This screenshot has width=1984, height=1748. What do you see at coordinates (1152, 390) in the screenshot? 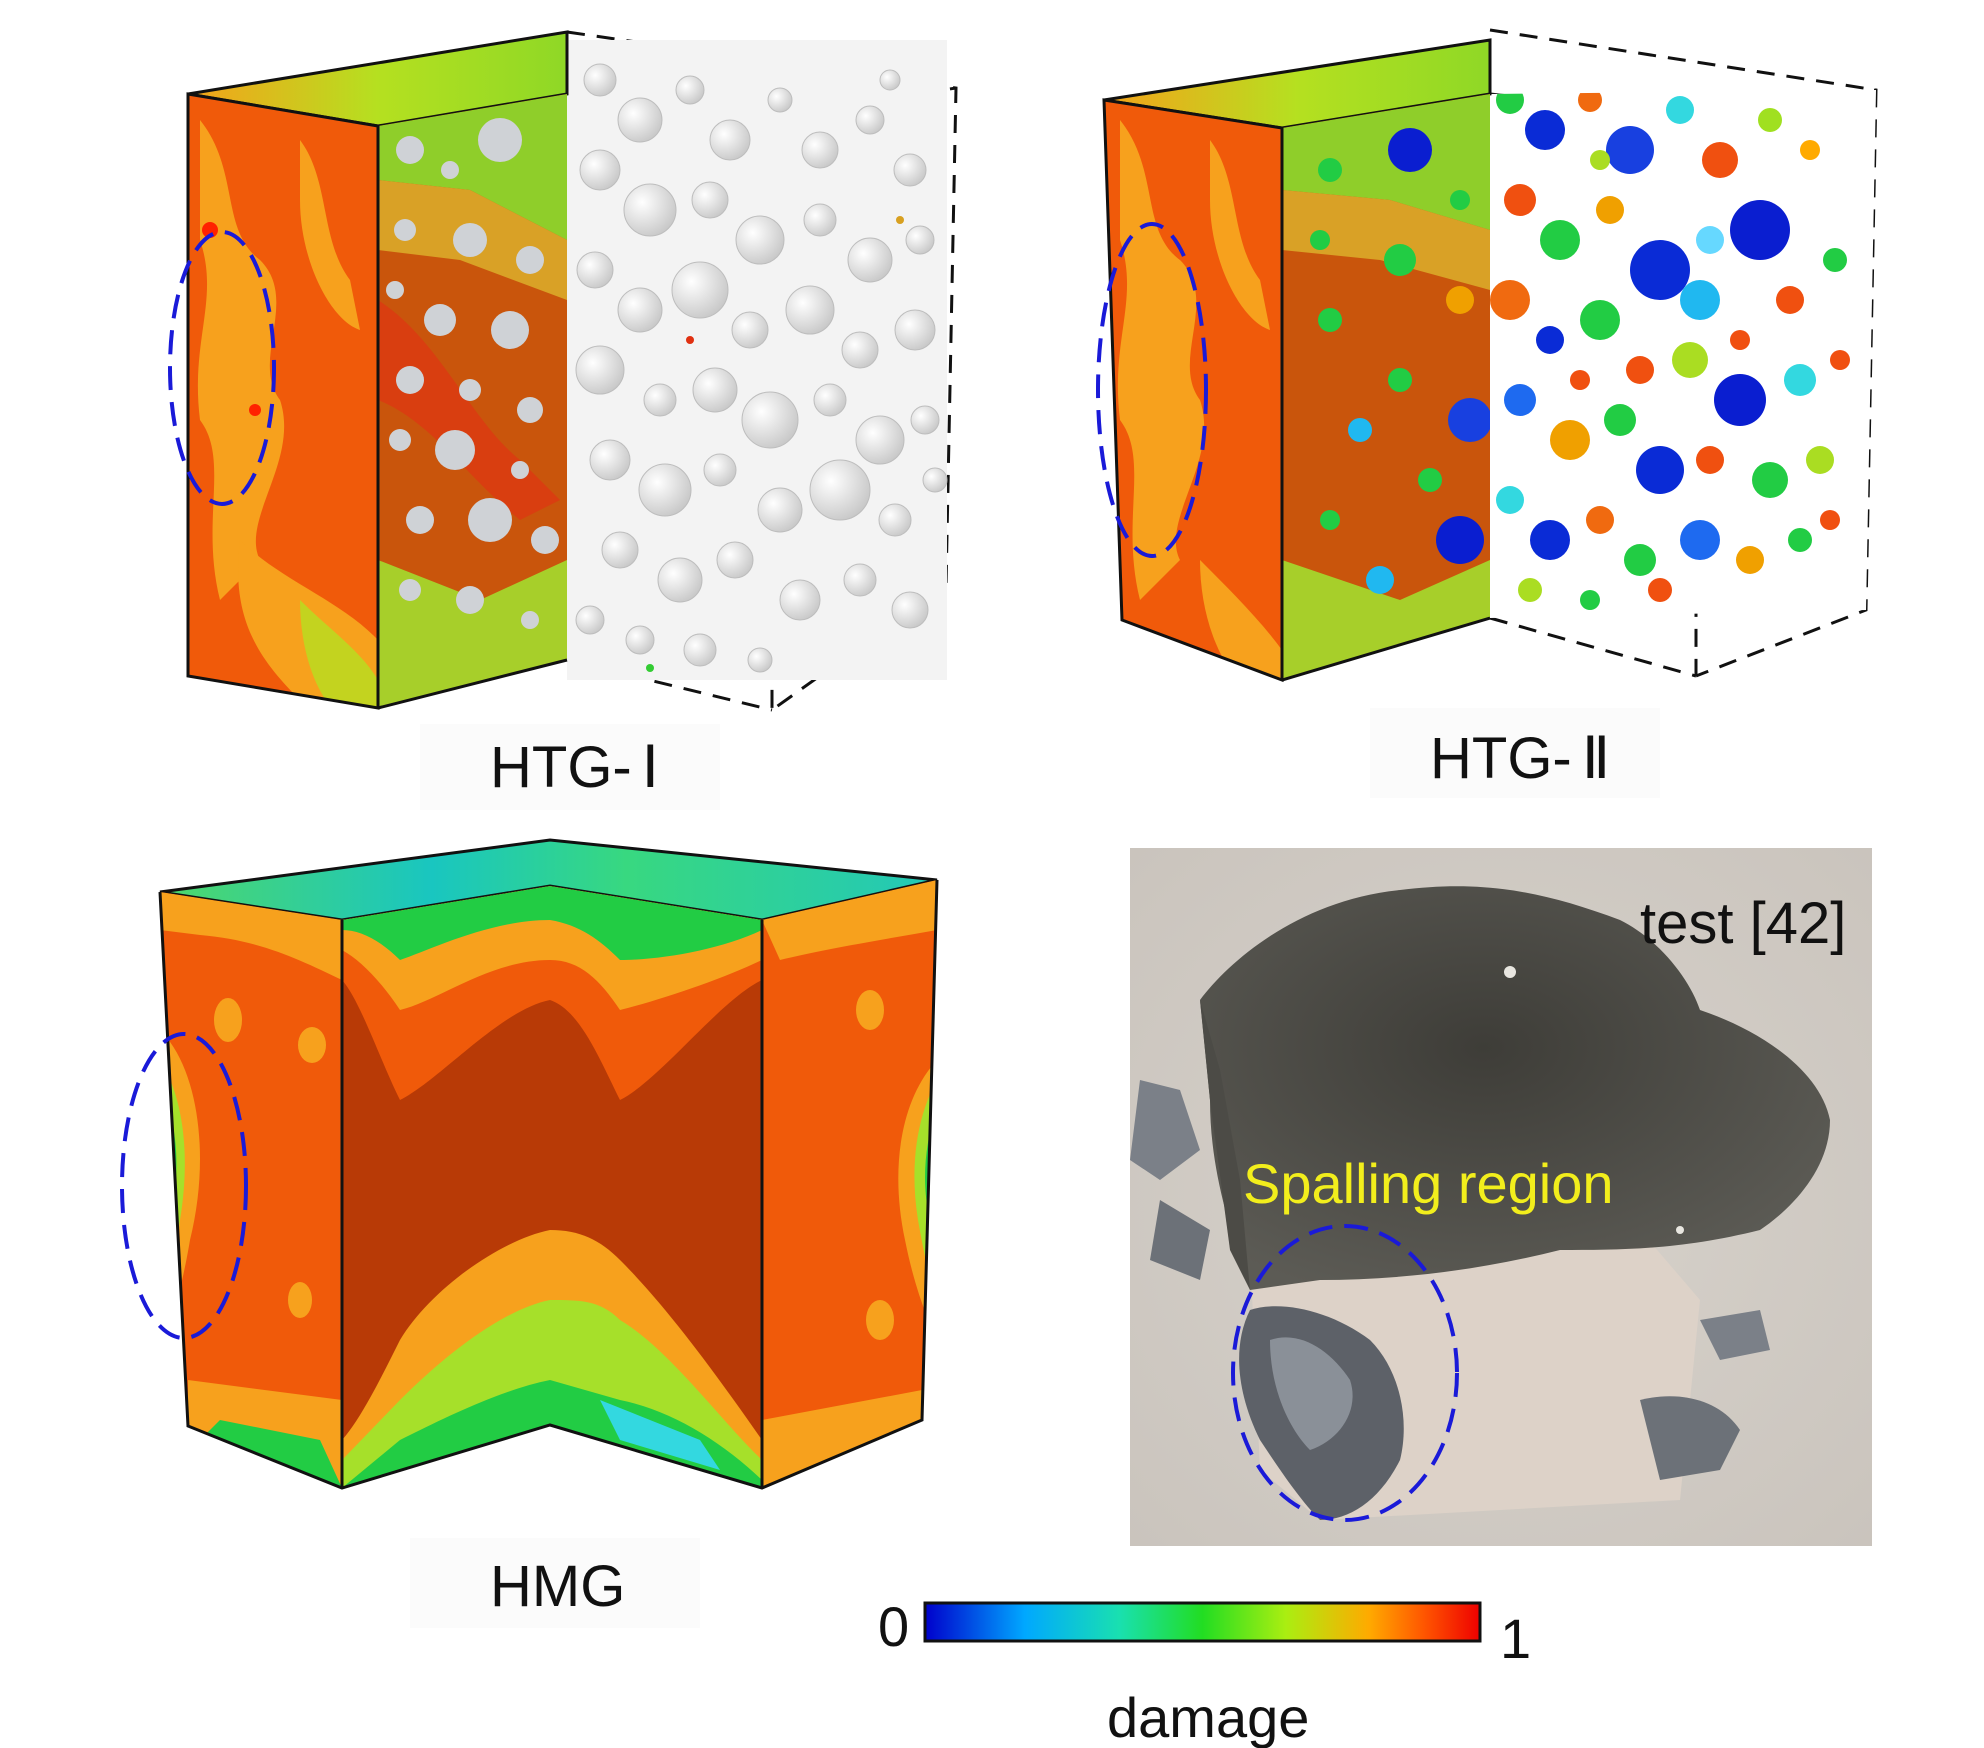
I see `htg2-highlight-ellipse` at bounding box center [1152, 390].